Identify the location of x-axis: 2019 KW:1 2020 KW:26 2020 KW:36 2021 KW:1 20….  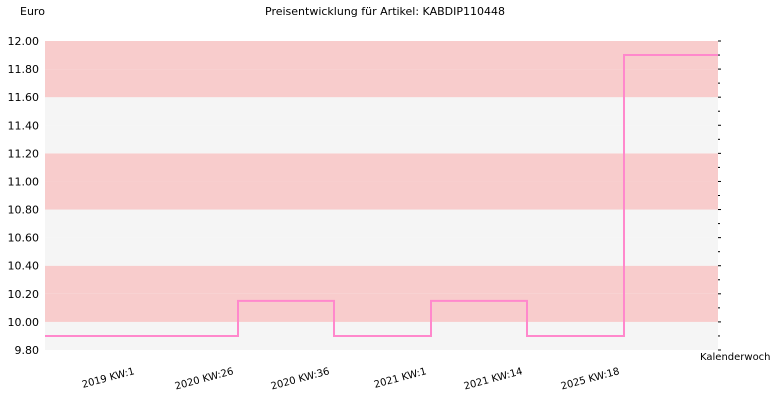
(351, 379).